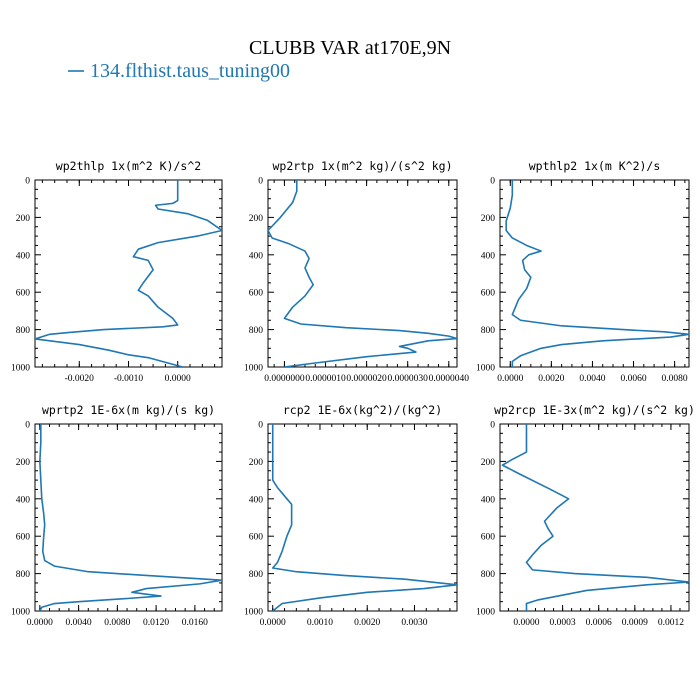 This screenshot has height=700, width=700. Describe the element at coordinates (414, 623) in the screenshot. I see `x-tick-label: 0.0030` at that location.